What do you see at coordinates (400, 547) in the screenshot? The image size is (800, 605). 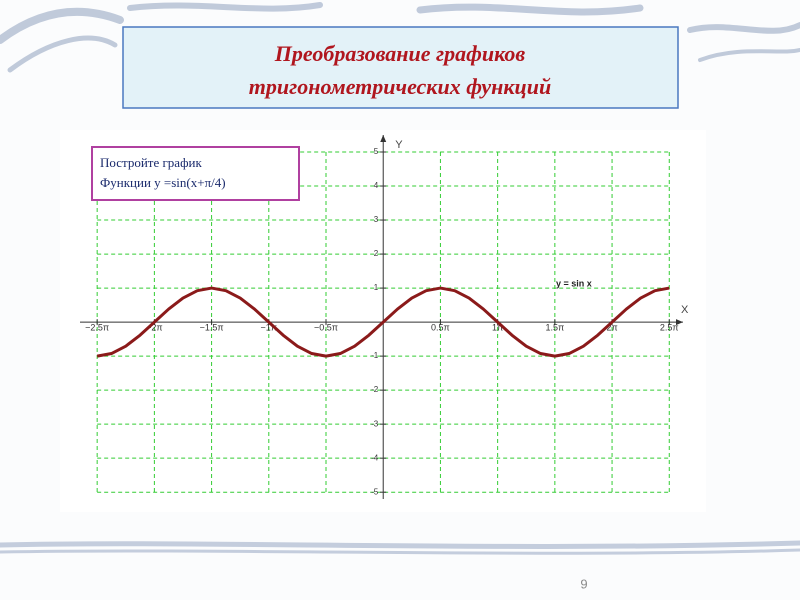 I see `decoration-bottom` at bounding box center [400, 547].